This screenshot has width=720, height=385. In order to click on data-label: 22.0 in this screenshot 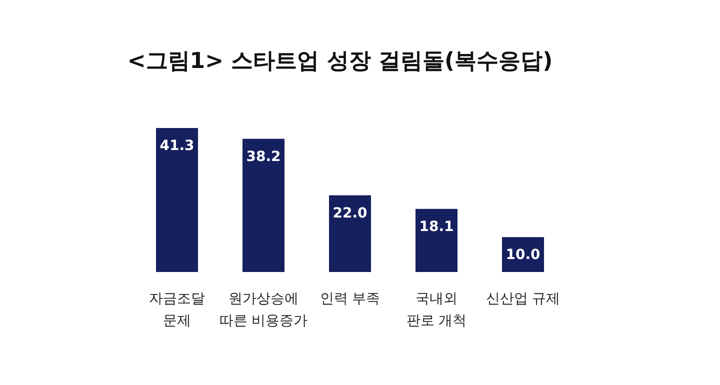, I will do `click(350, 213)`.